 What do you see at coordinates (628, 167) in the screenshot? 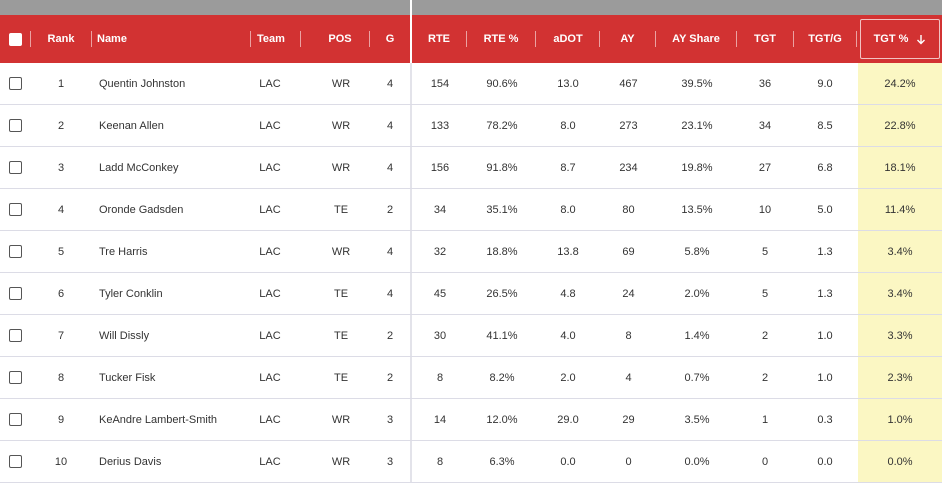
I see `cell-ay: 234` at bounding box center [628, 167].